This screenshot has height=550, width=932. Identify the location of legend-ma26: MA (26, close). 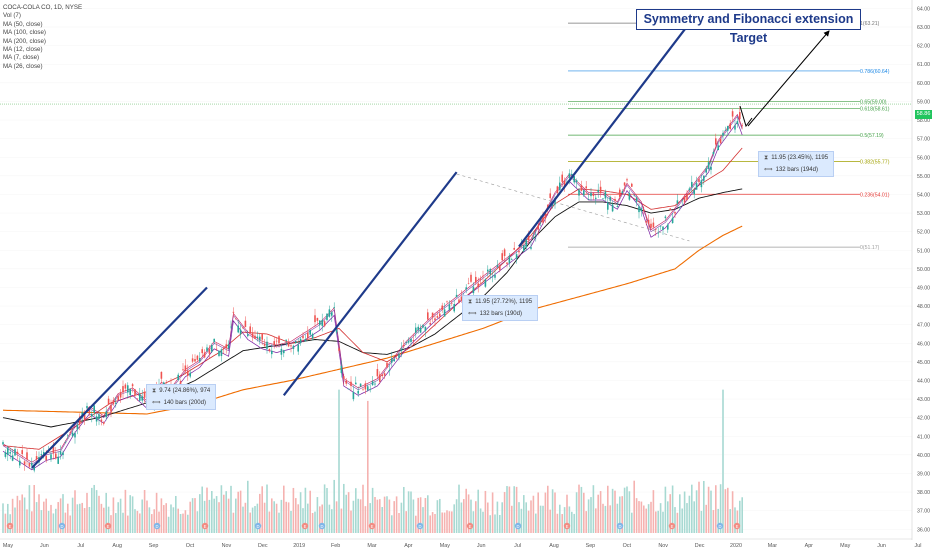
(23, 66).